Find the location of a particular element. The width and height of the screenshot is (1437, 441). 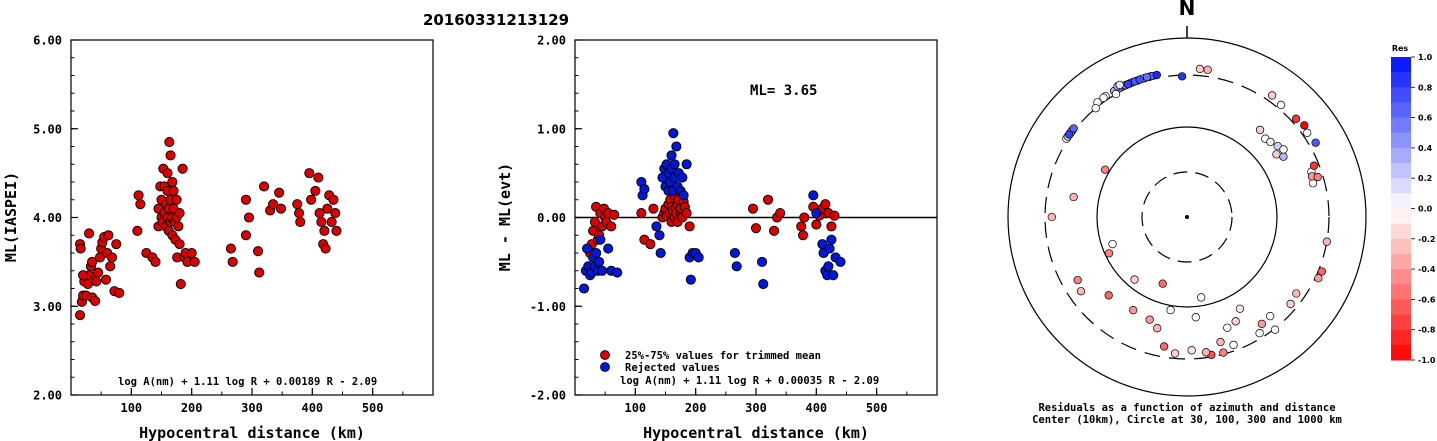

x-tick-label: 300 is located at coordinates (756, 408).